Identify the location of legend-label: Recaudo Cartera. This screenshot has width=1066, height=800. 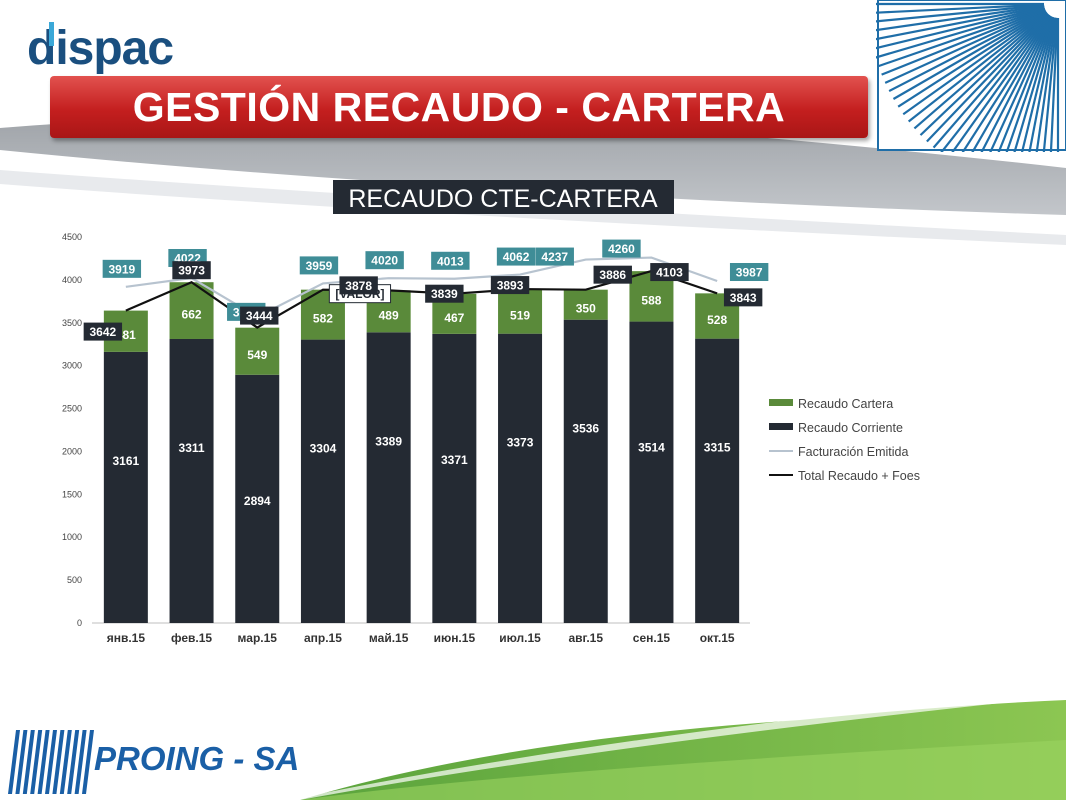
(845, 404).